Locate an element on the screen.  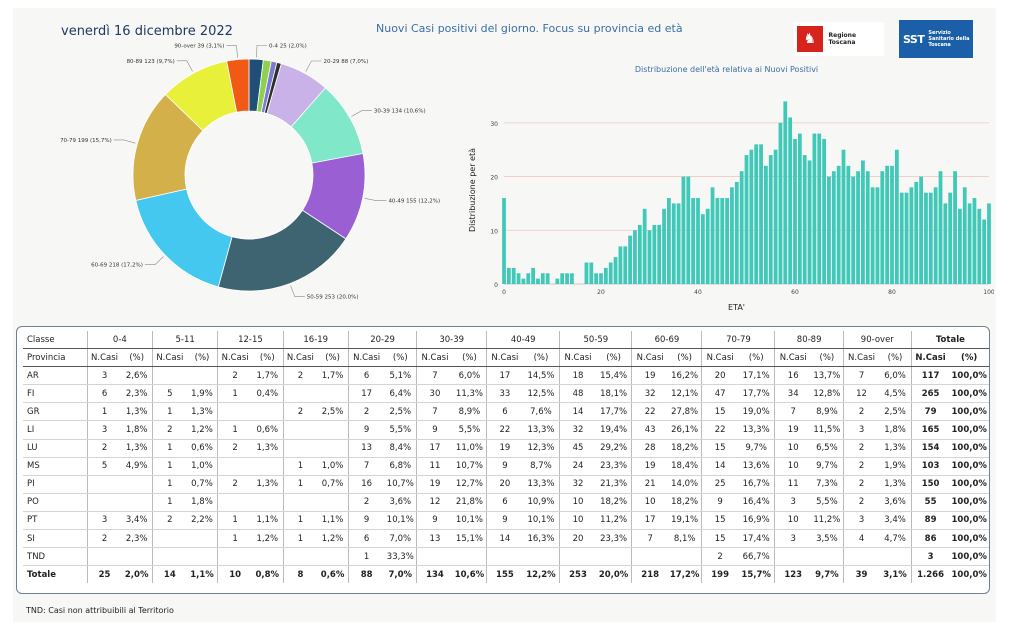
subheader-pct: (%) is located at coordinates (969, 358).